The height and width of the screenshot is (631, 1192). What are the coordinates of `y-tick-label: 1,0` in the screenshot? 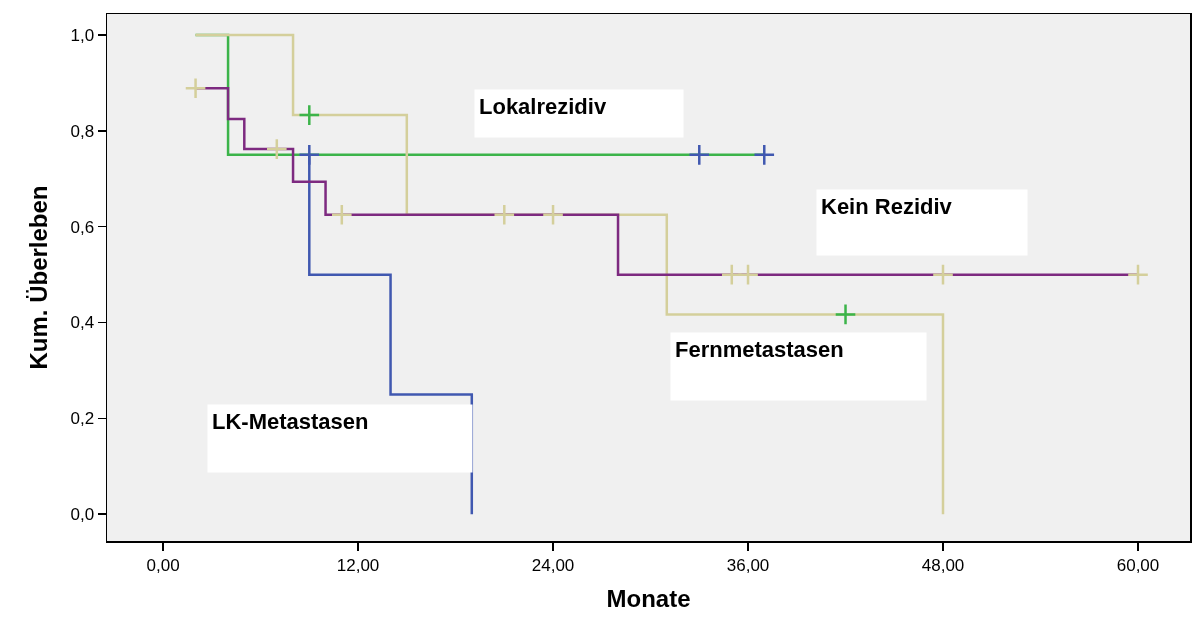 It's located at (82, 36).